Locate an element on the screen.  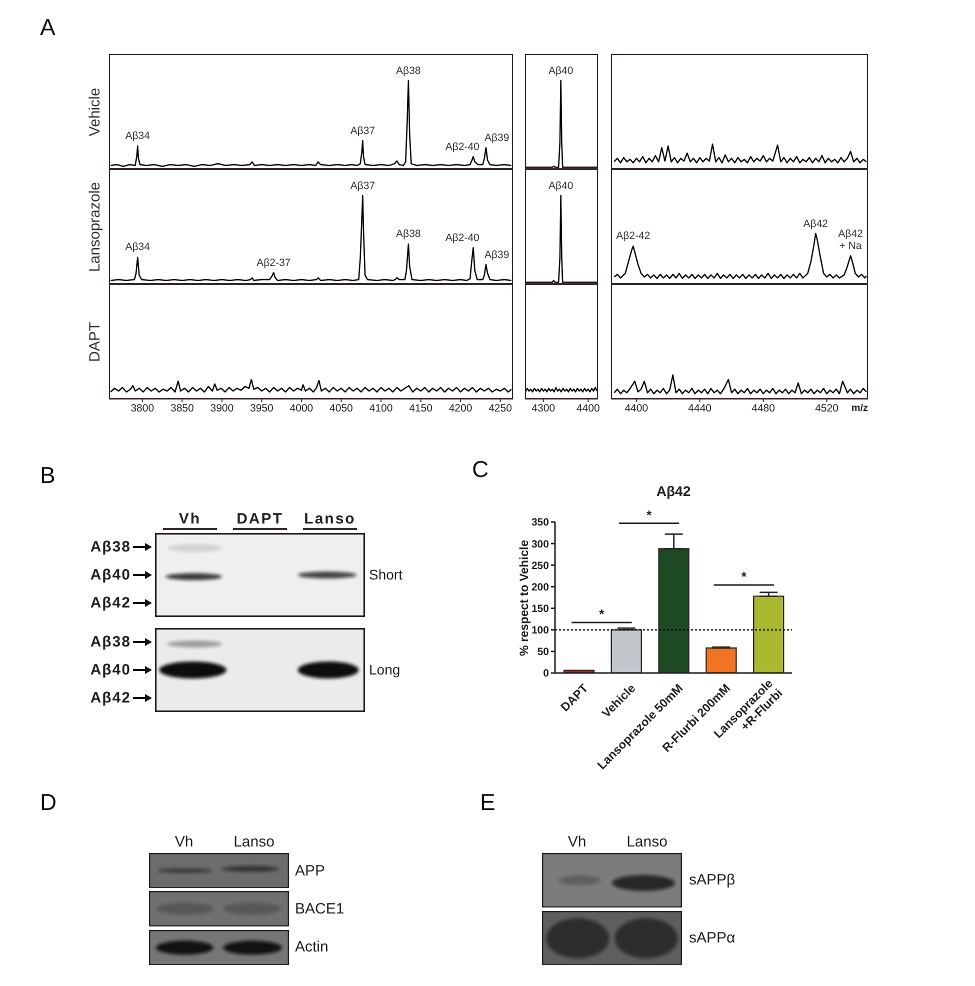
annotation: Aβ2-42 is located at coordinates (633, 236).